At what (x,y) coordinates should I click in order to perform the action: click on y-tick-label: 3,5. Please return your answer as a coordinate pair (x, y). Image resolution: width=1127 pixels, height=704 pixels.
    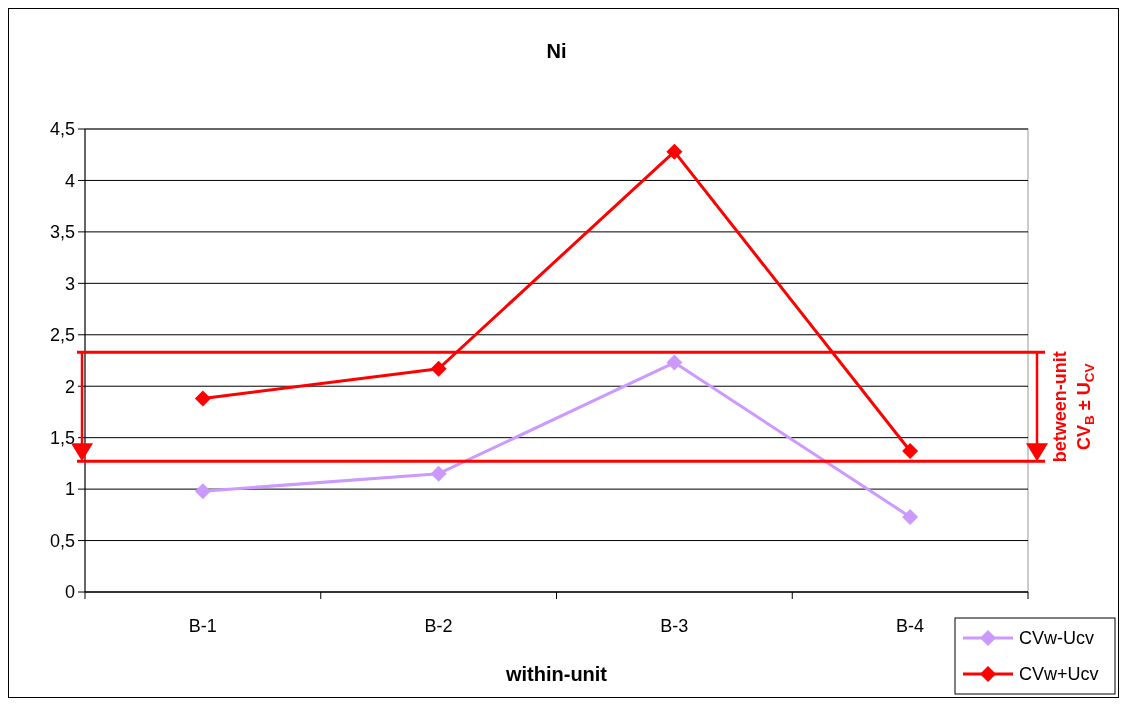
    Looking at the image, I should click on (62, 232).